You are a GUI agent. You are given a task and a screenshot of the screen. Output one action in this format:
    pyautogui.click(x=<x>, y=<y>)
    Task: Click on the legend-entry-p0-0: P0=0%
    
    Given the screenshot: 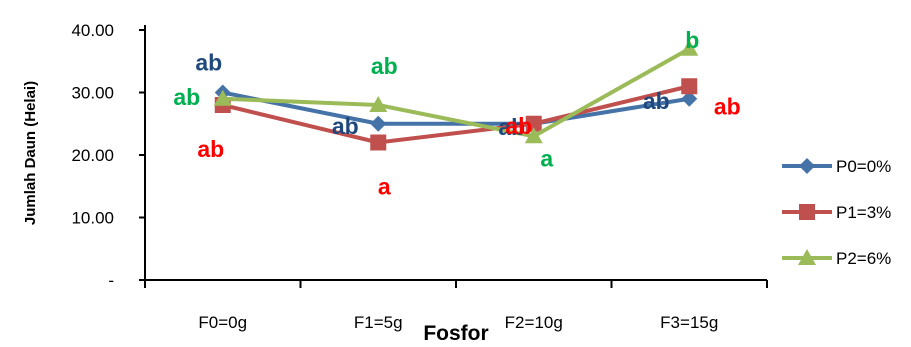 What is the action you would take?
    pyautogui.click(x=836, y=166)
    